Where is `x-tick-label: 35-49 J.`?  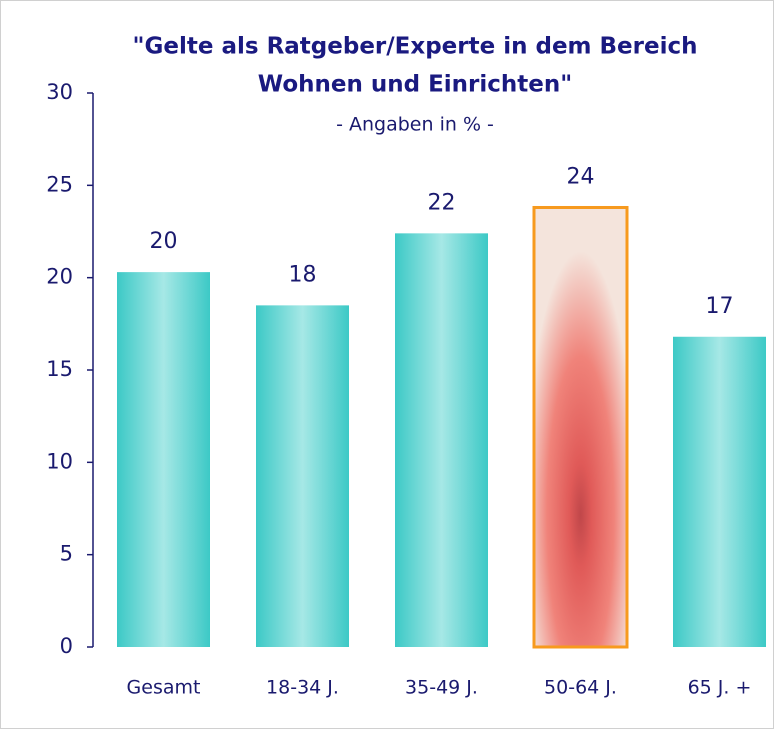 x-tick-label: 35-49 J. is located at coordinates (441, 688).